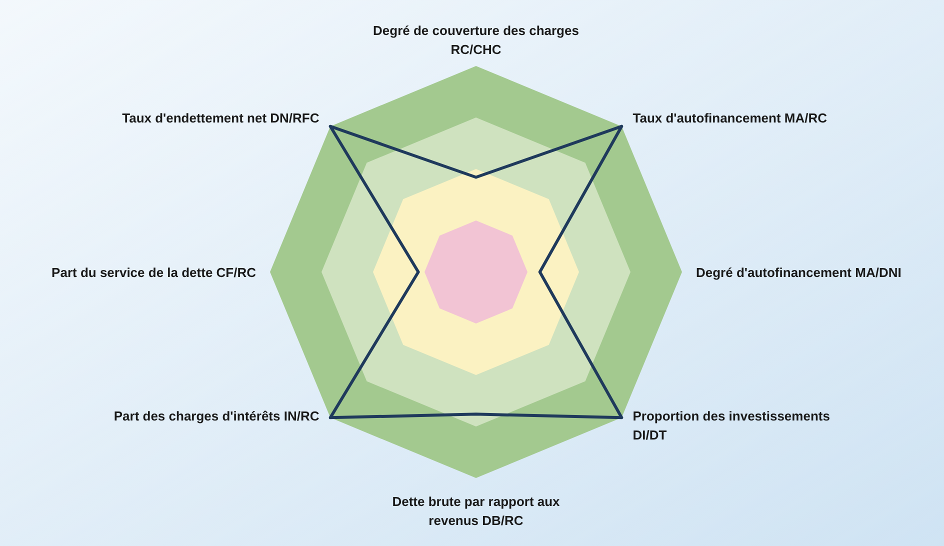 This screenshot has width=944, height=546. Describe the element at coordinates (221, 118) in the screenshot. I see `spoke-label: Taux d'endettement net DN/RFC` at that location.